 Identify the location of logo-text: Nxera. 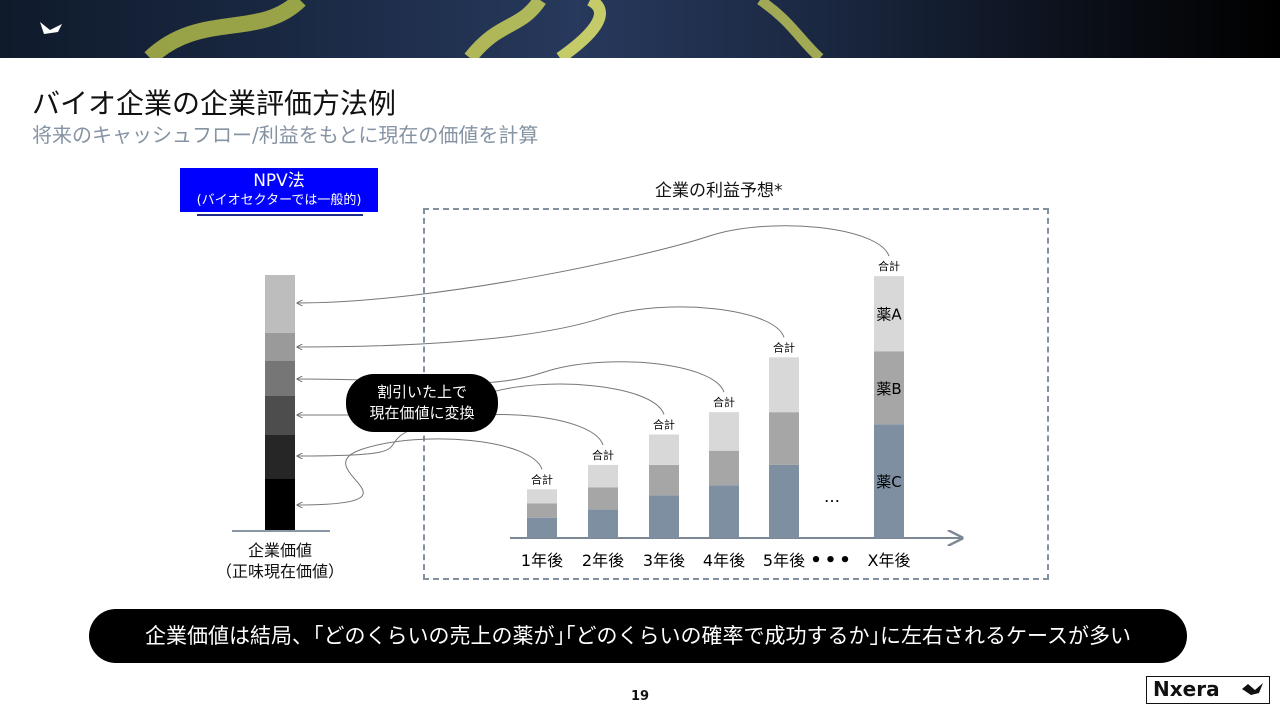
(1186, 689).